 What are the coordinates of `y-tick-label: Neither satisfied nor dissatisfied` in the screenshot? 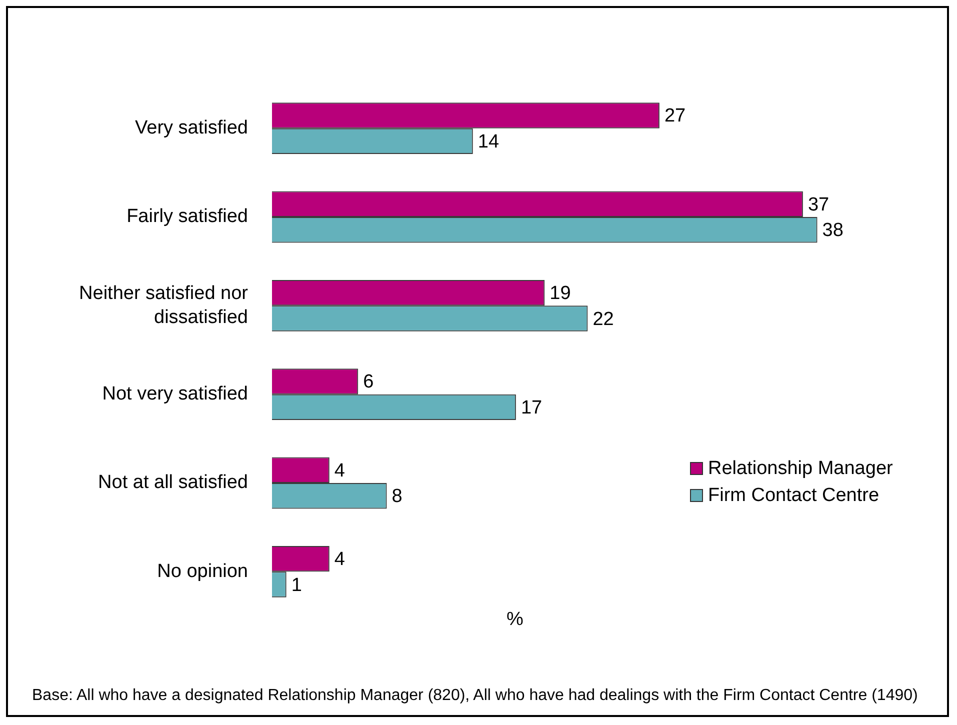 It's located at (164, 305).